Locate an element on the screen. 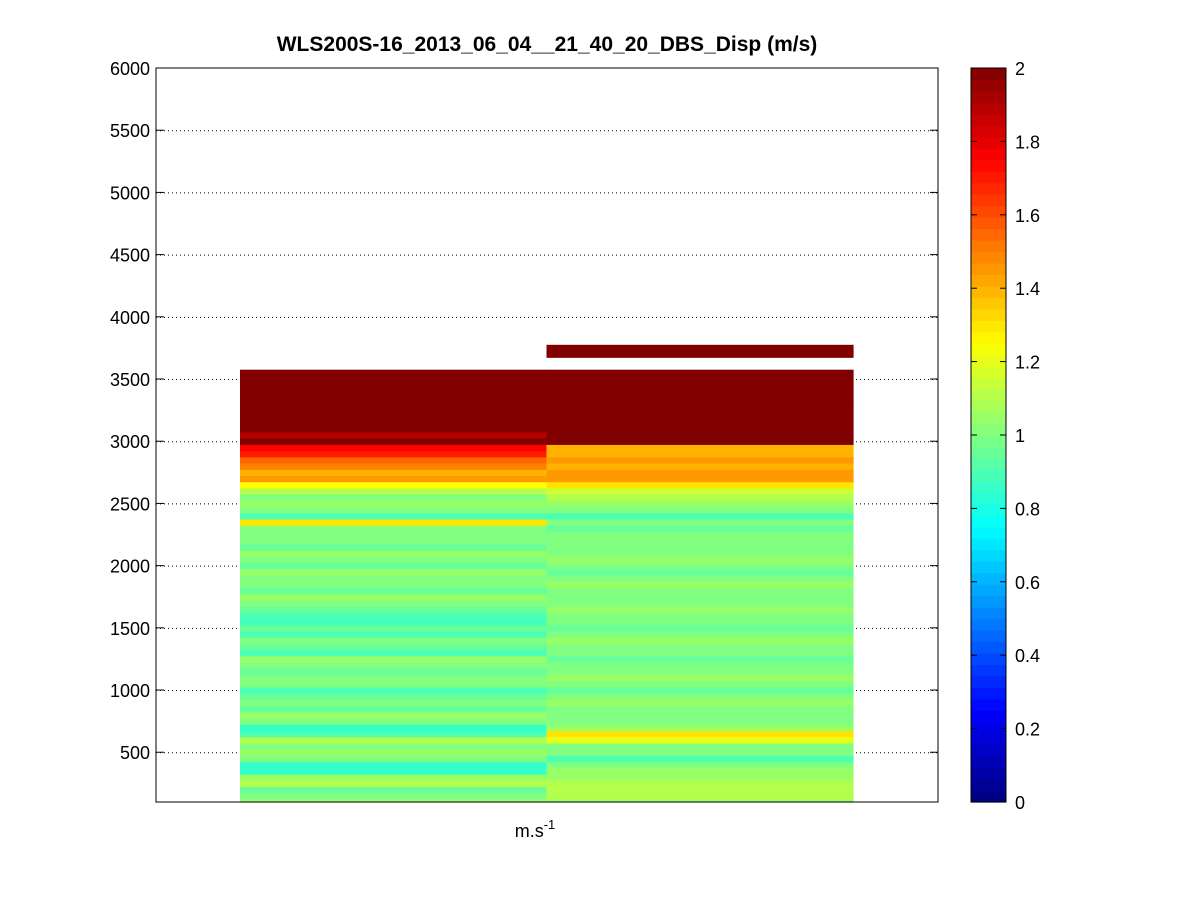 The width and height of the screenshot is (1201, 901). colorbar is located at coordinates (988, 435).